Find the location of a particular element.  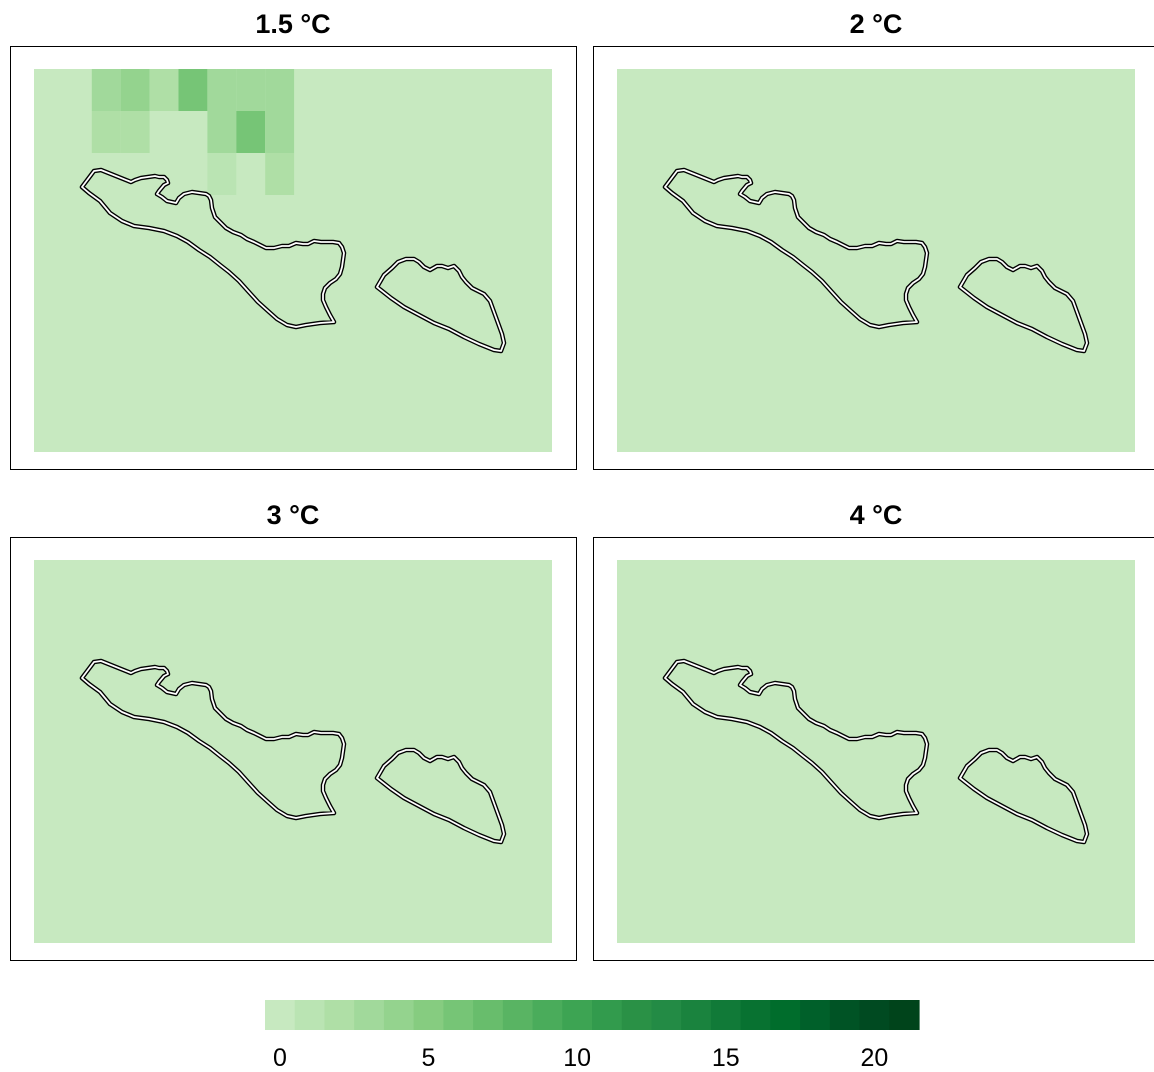

colorbar-tick-label: 15 is located at coordinates (726, 1058).